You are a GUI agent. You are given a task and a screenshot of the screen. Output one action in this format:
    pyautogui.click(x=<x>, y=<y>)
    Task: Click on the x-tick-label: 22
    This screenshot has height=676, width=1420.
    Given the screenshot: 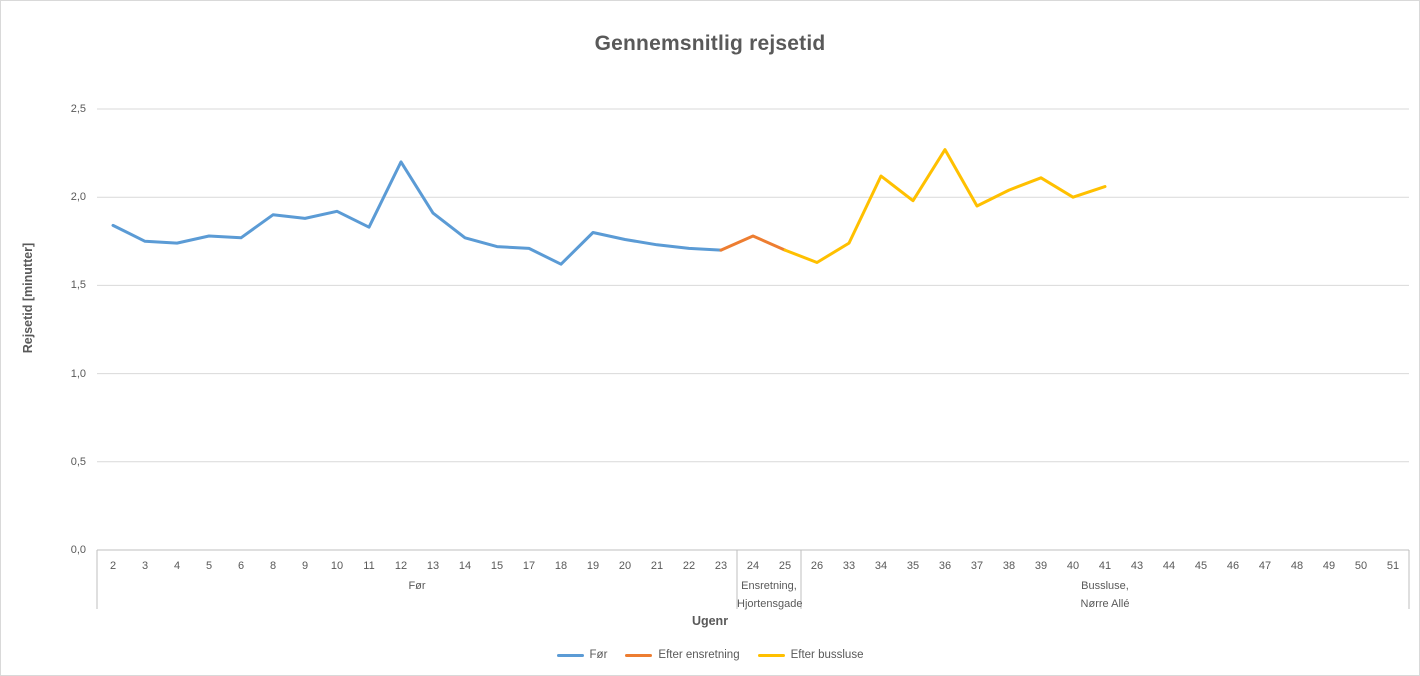 What is the action you would take?
    pyautogui.click(x=689, y=566)
    